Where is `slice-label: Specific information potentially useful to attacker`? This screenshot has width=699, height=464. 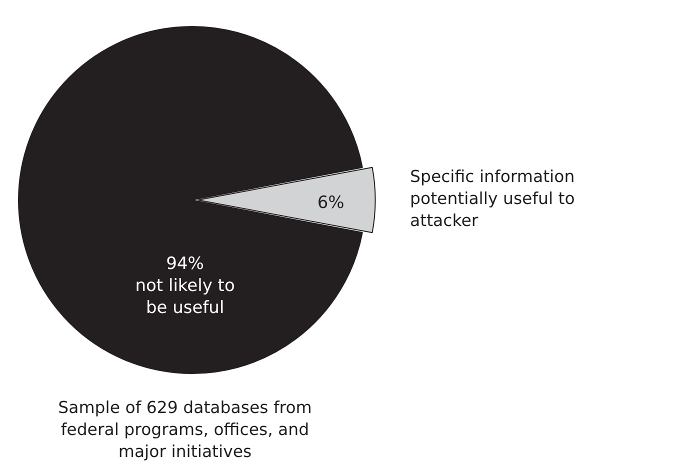
slice-label: Specific information potentially useful to attacker is located at coordinates (493, 199).